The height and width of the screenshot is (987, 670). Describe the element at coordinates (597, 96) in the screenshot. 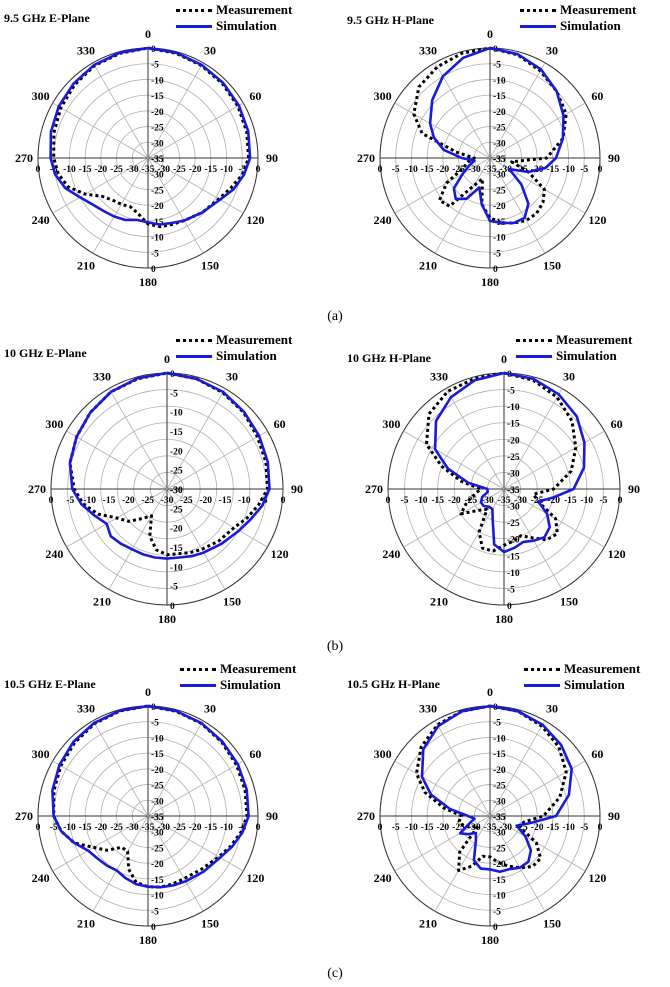

I see `angle-tick-label: 60` at that location.